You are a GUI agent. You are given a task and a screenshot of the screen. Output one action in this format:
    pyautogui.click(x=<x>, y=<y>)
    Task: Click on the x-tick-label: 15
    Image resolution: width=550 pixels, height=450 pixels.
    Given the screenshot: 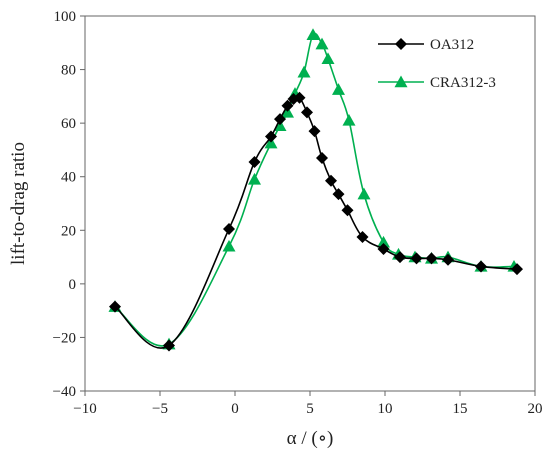 What is the action you would take?
    pyautogui.click(x=460, y=409)
    